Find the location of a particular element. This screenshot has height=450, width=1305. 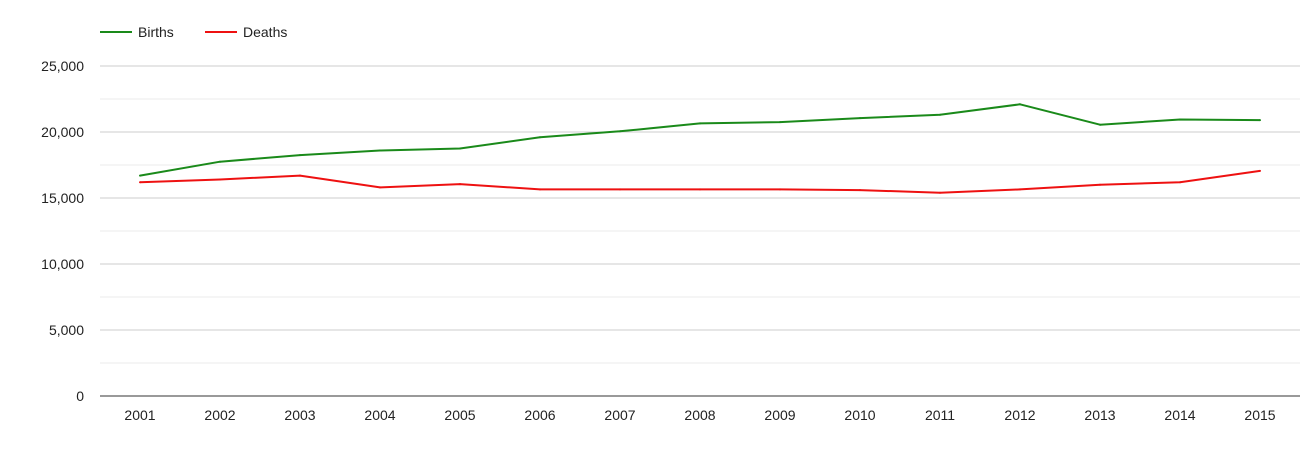

x-tick-label: 2009 is located at coordinates (779, 415).